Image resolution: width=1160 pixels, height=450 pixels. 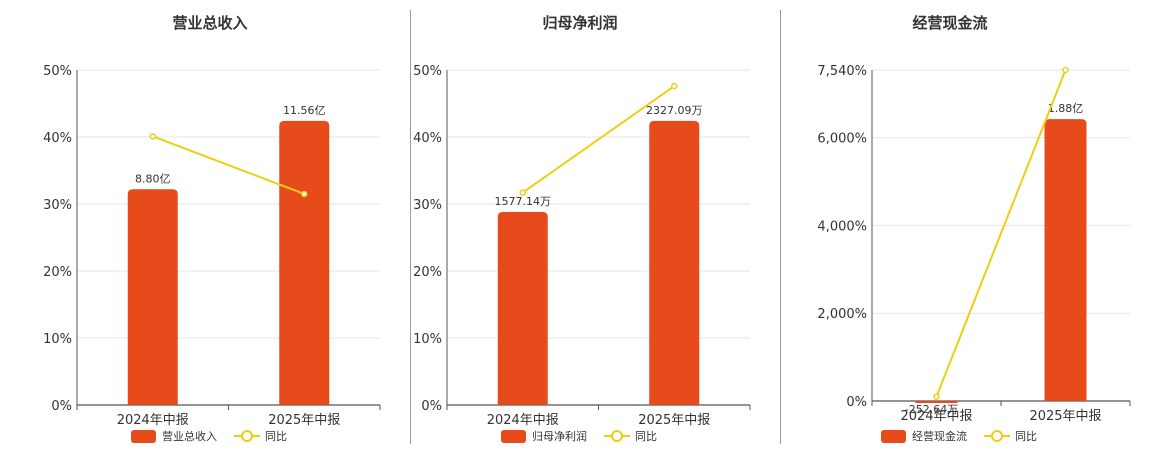 What do you see at coordinates (842, 314) in the screenshot?
I see `y-tick-label: 2,000%` at bounding box center [842, 314].